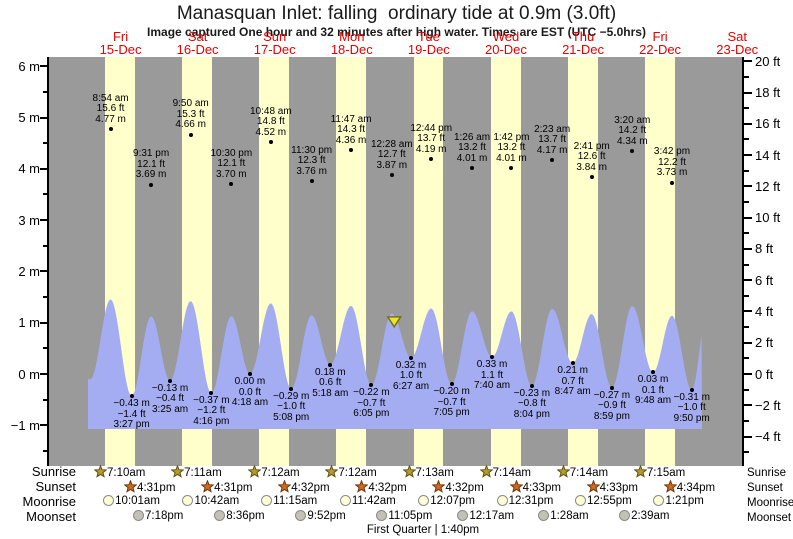  What do you see at coordinates (270, 121) in the screenshot?
I see `high-tide-annotation: 10:48 am 14.8 ft 4.52 m` at bounding box center [270, 121].